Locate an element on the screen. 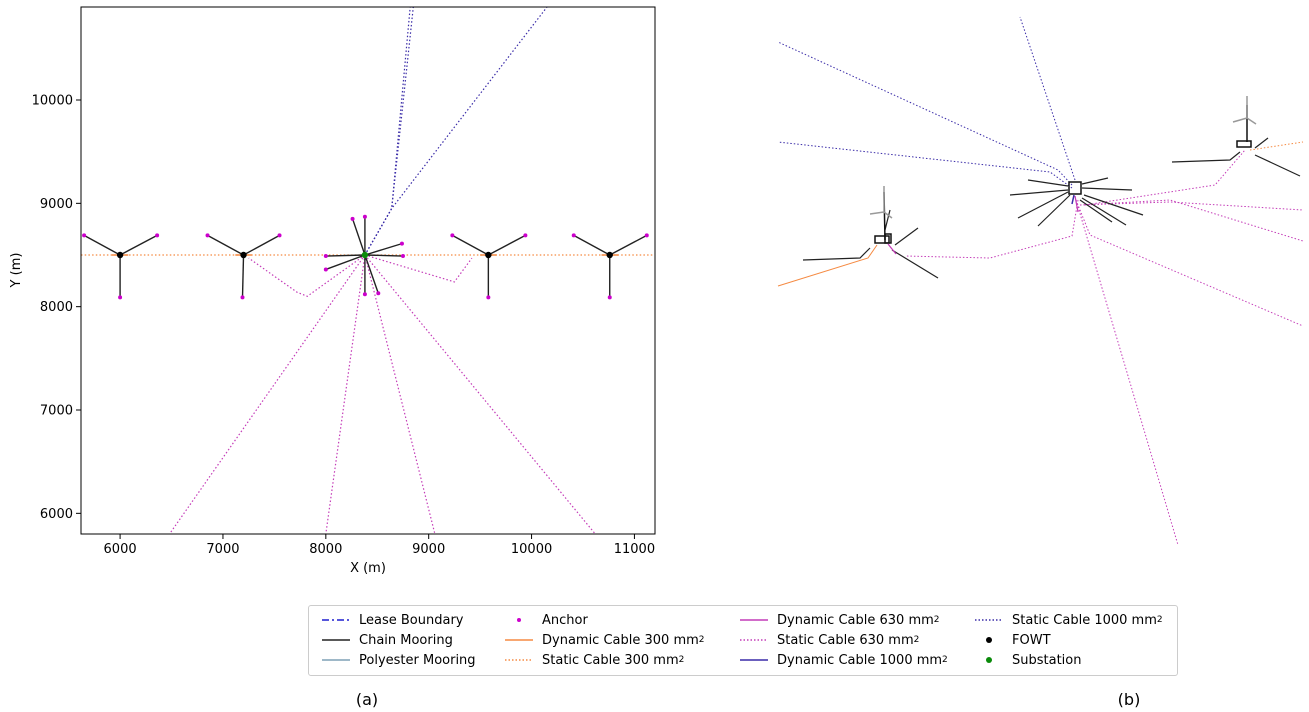 The image size is (1309, 712). legend-label: Static Cable 630 mm is located at coordinates (845, 640).